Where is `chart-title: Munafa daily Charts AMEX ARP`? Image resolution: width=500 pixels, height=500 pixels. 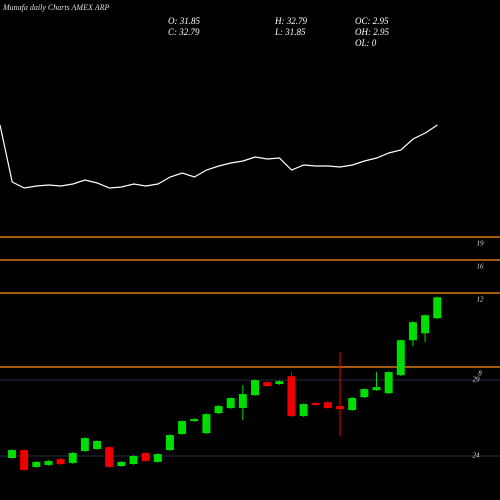 chart-title: Munafa daily Charts AMEX ARP is located at coordinates (55, 7).